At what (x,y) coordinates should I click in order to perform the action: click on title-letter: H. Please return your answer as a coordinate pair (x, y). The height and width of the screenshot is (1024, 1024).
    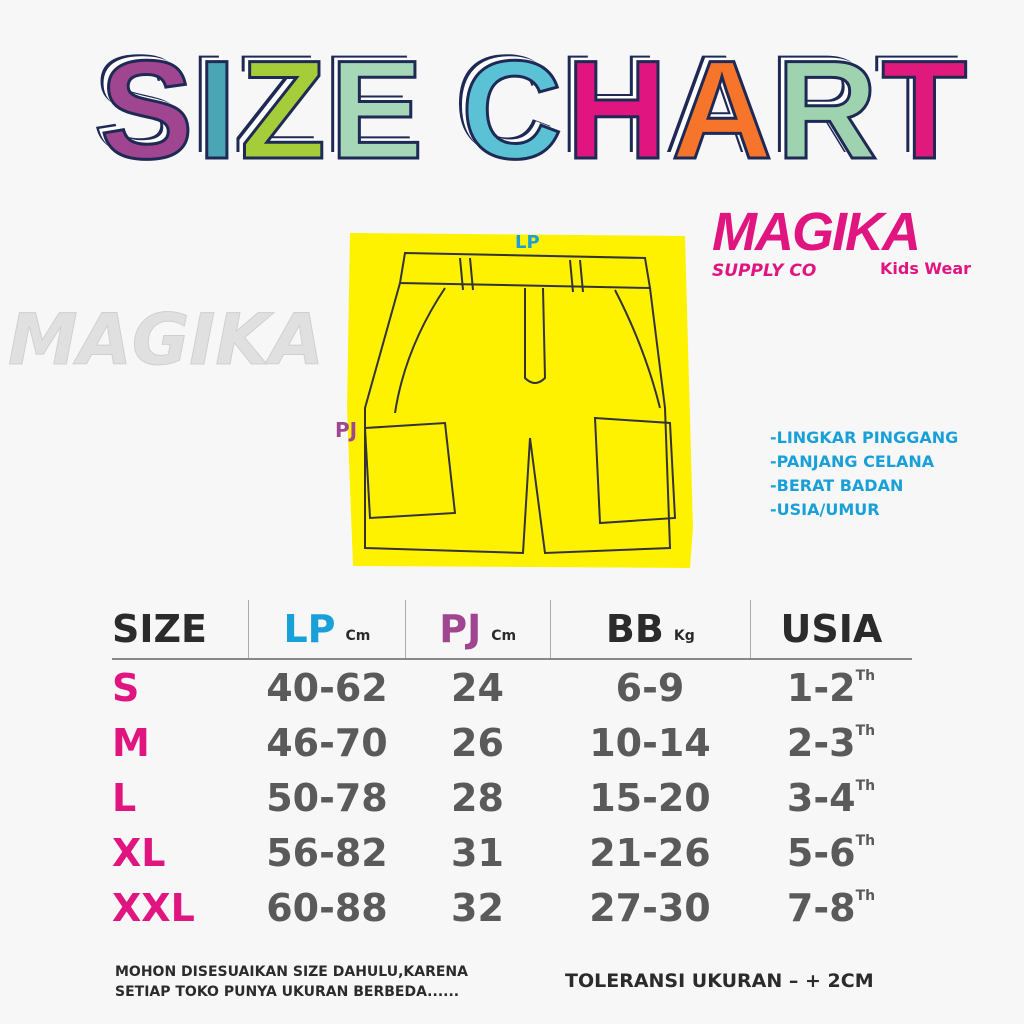
    Looking at the image, I should click on (617, 110).